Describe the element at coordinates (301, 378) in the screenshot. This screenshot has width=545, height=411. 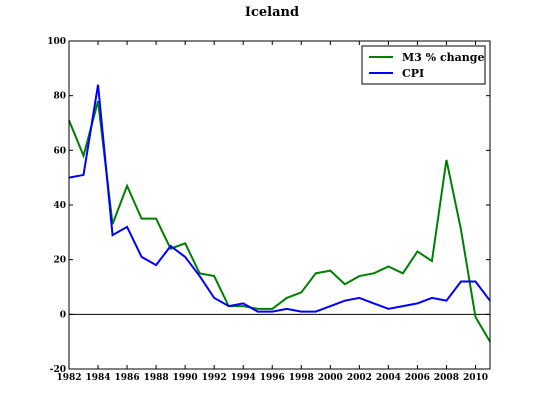
I see `x-tick-label: 1998` at that location.